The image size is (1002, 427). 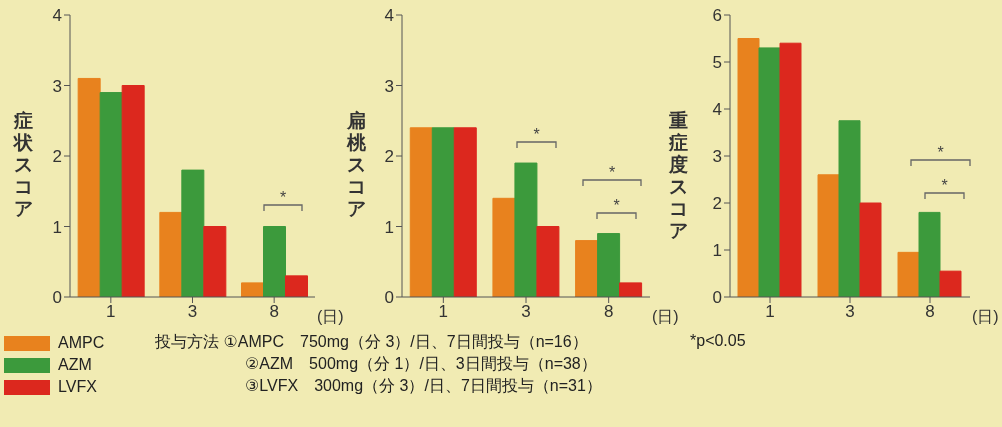 I want to click on text: ②AZM 500mg（分 1）/日、3日間投与（n=38）, so click(x=421, y=364).